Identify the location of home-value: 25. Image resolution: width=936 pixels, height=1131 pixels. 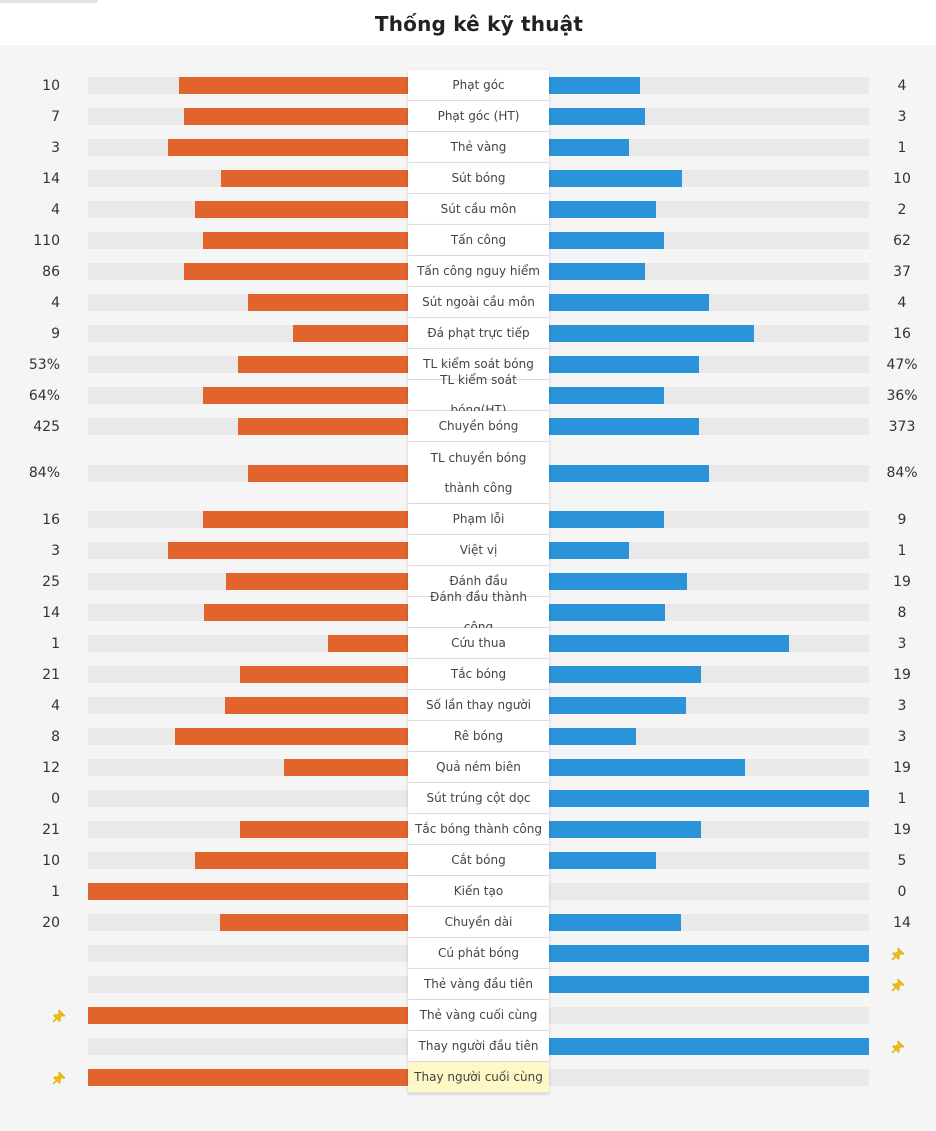
(51, 581).